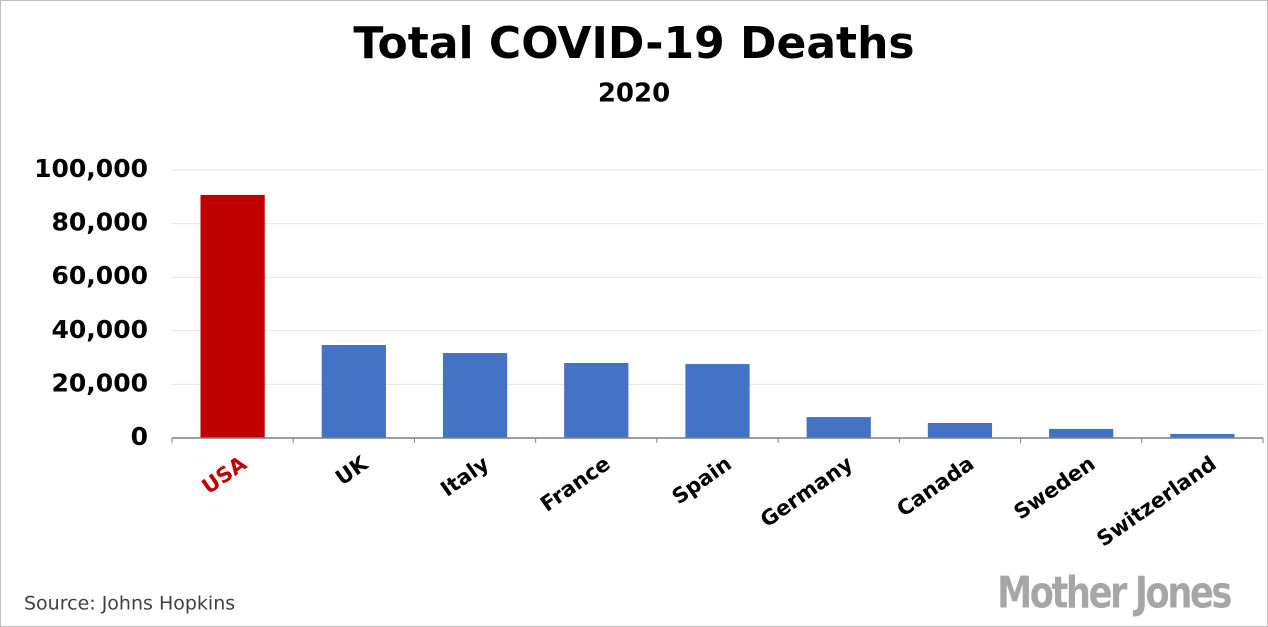  What do you see at coordinates (100, 382) in the screenshot?
I see `y-tick-label: 20,000` at bounding box center [100, 382].